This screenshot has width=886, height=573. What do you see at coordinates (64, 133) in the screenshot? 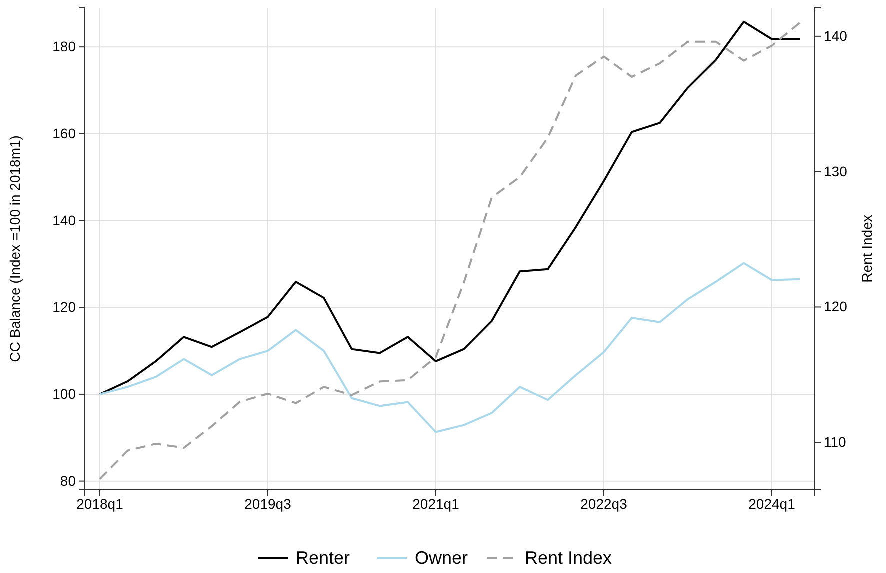
I see `y-tick-label: 160` at bounding box center [64, 133].